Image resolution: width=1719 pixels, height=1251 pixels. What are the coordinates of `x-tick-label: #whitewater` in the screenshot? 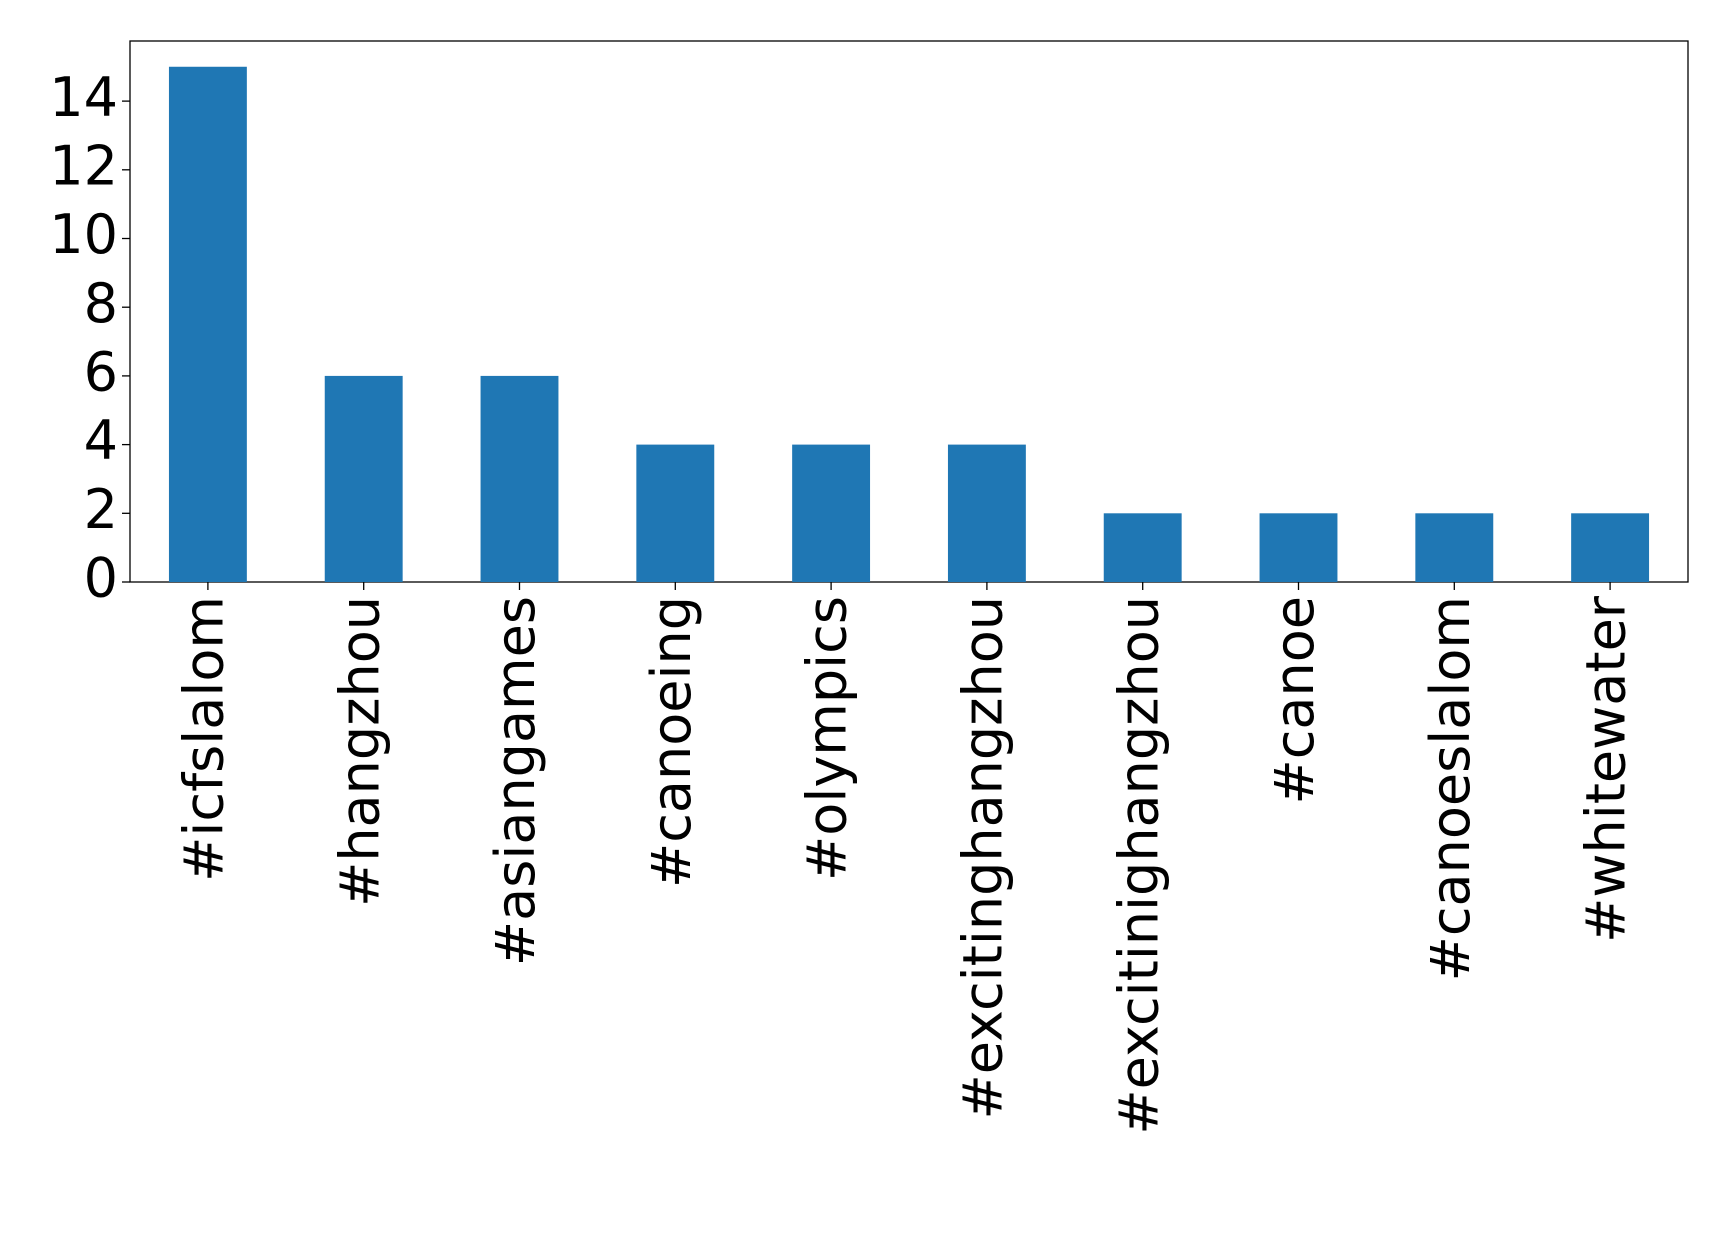 It's located at (1606, 769).